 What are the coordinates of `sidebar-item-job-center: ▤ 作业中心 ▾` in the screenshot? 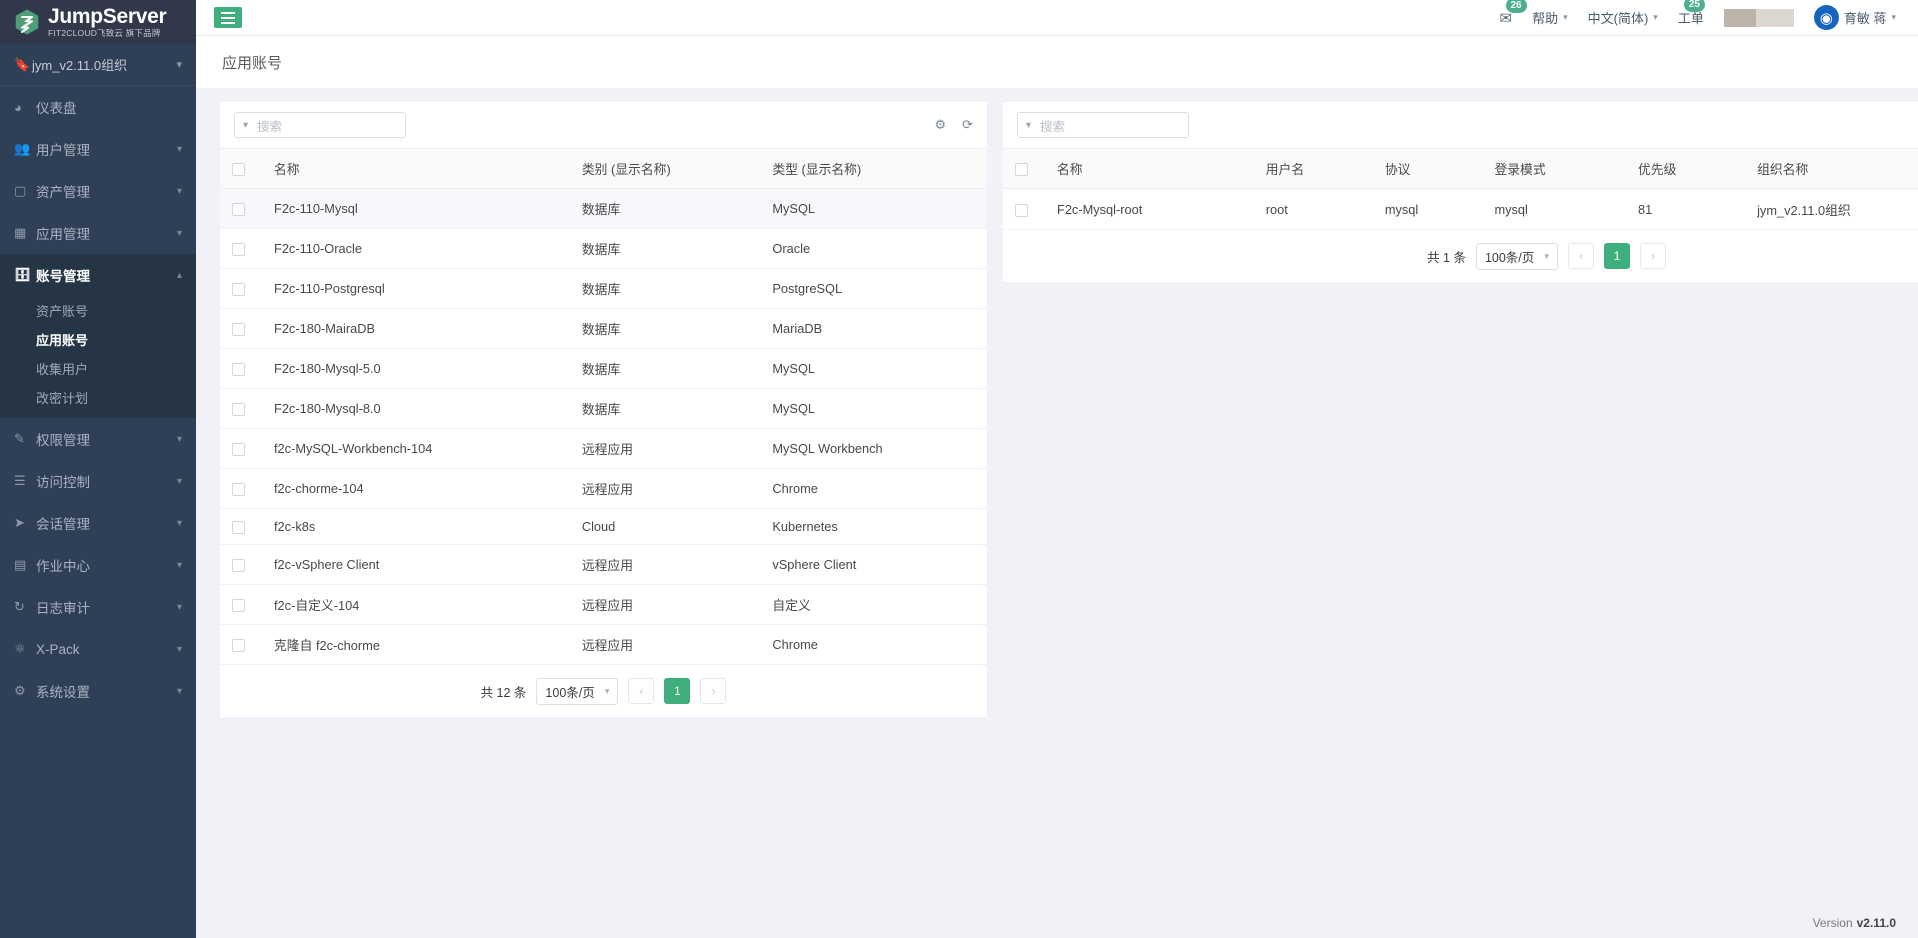 It's located at (98, 565).